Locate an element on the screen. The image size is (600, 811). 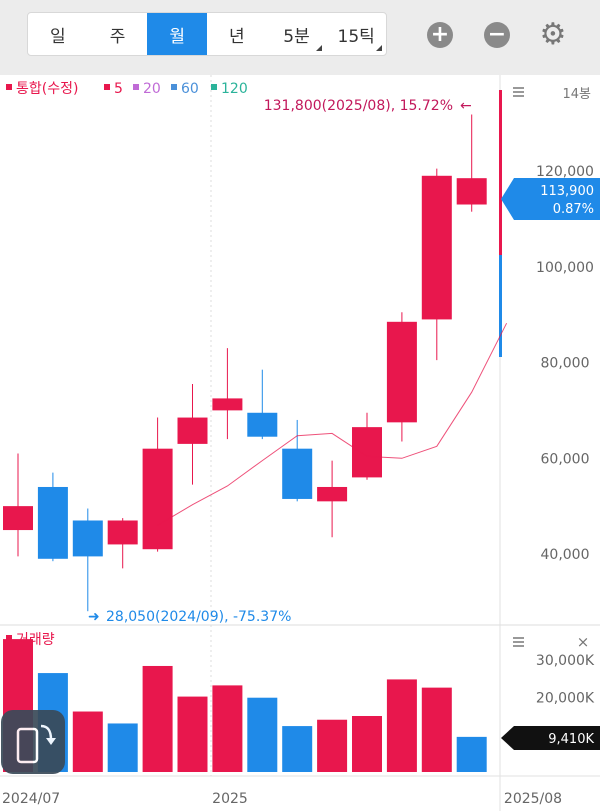
period-tabs: 일 주 월 년 5분 15틱 is located at coordinates (207, 34).